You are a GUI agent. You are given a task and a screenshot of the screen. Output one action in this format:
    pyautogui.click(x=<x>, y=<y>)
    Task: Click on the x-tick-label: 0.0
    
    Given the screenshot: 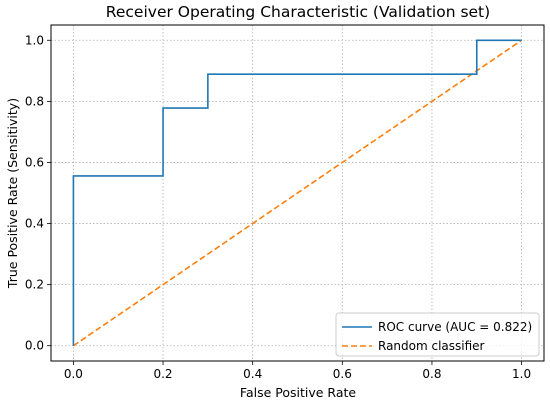 What is the action you would take?
    pyautogui.click(x=73, y=374)
    